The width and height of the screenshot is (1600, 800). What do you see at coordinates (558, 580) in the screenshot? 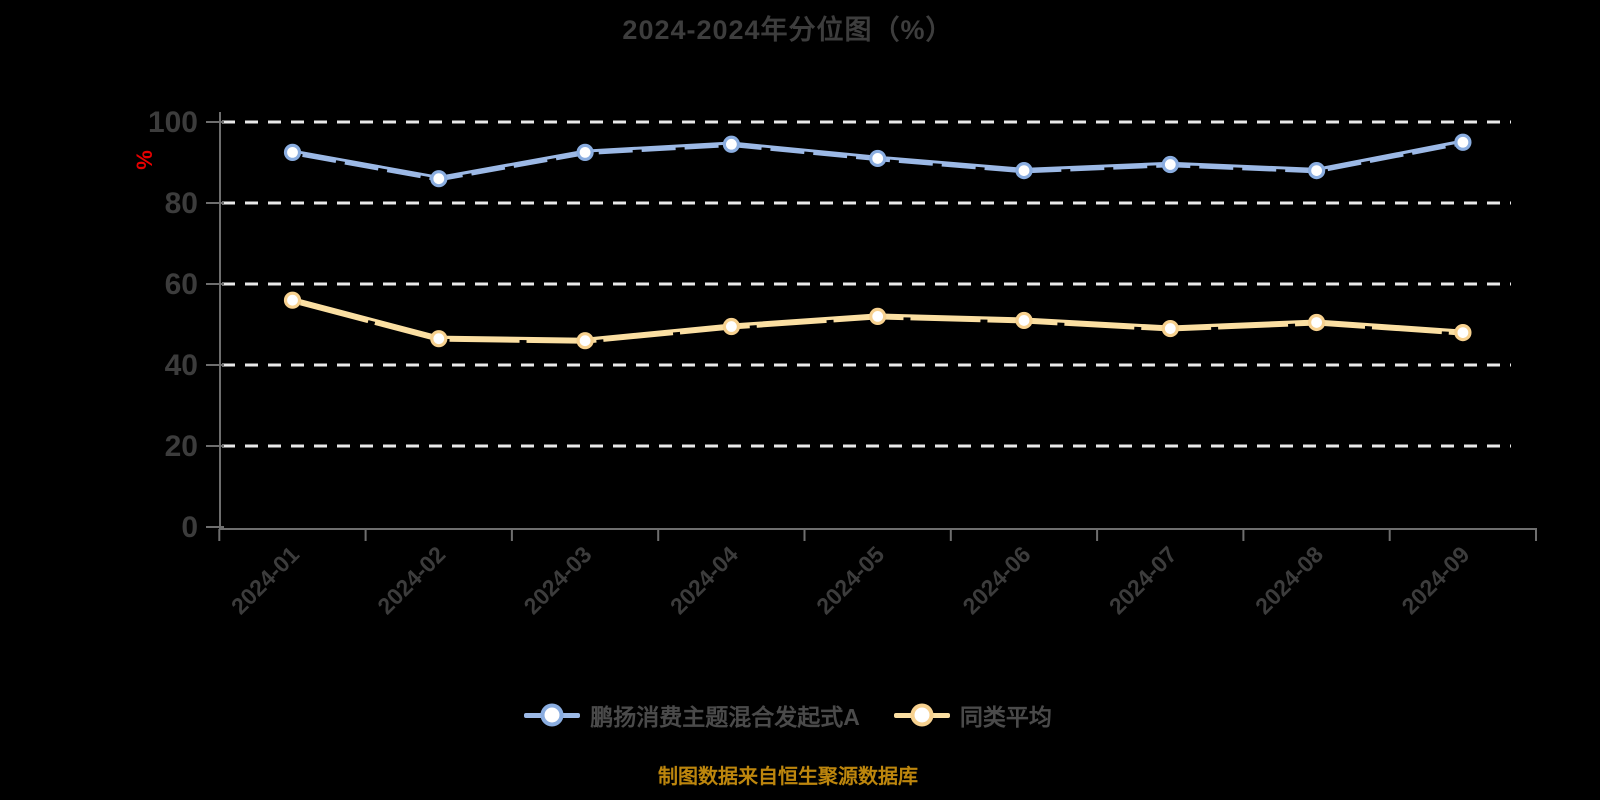
I see `x-tick-label: 2024-03` at bounding box center [558, 580].